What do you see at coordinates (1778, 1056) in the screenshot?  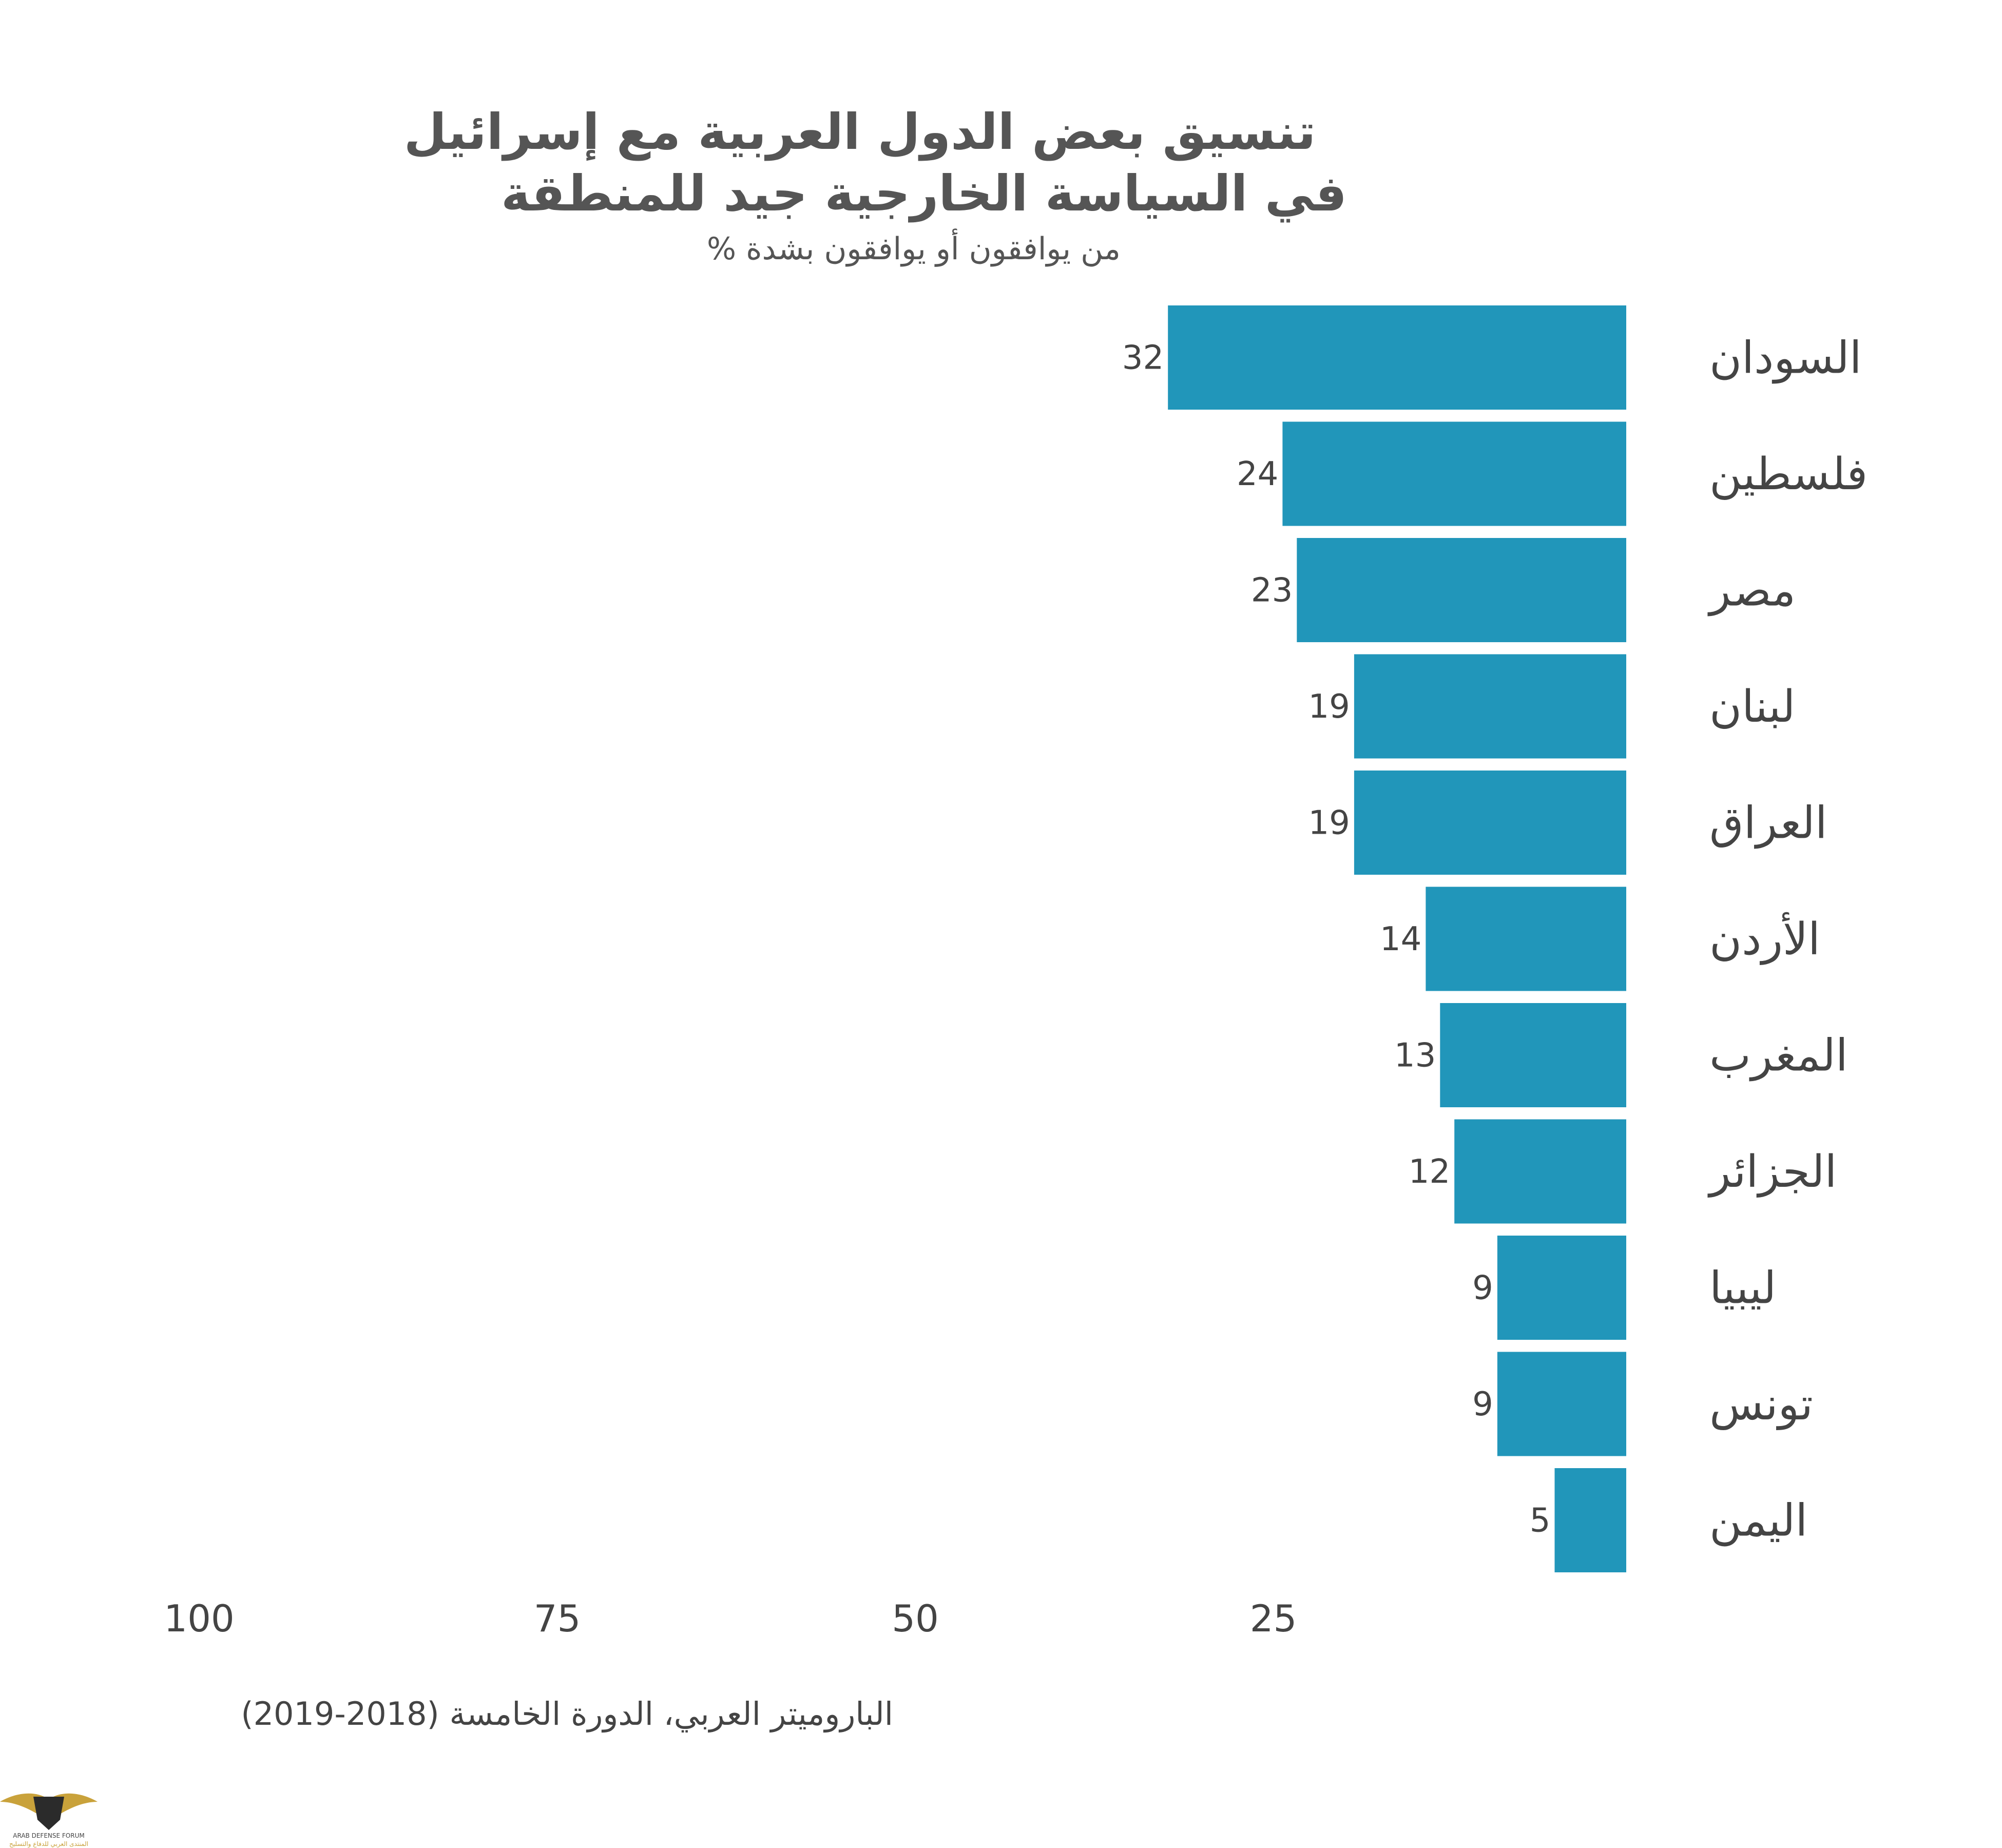 I see `category-label: المغرب` at bounding box center [1778, 1056].